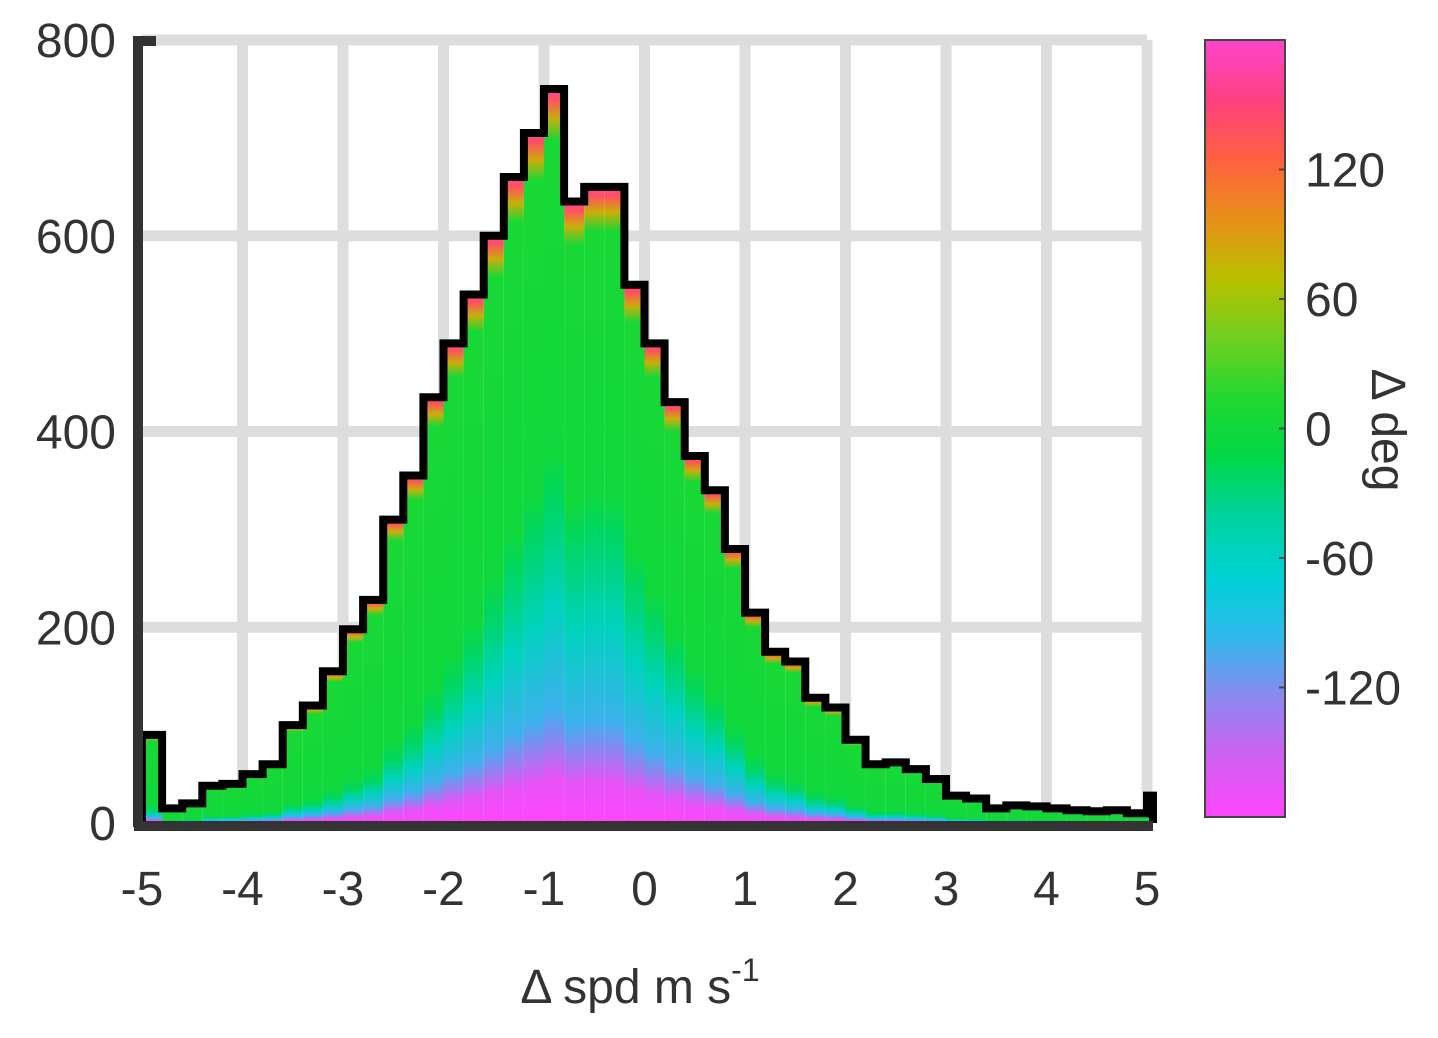 Image resolution: width=1438 pixels, height=1038 pixels. What do you see at coordinates (946, 889) in the screenshot?
I see `x-tick-label: 3` at bounding box center [946, 889].